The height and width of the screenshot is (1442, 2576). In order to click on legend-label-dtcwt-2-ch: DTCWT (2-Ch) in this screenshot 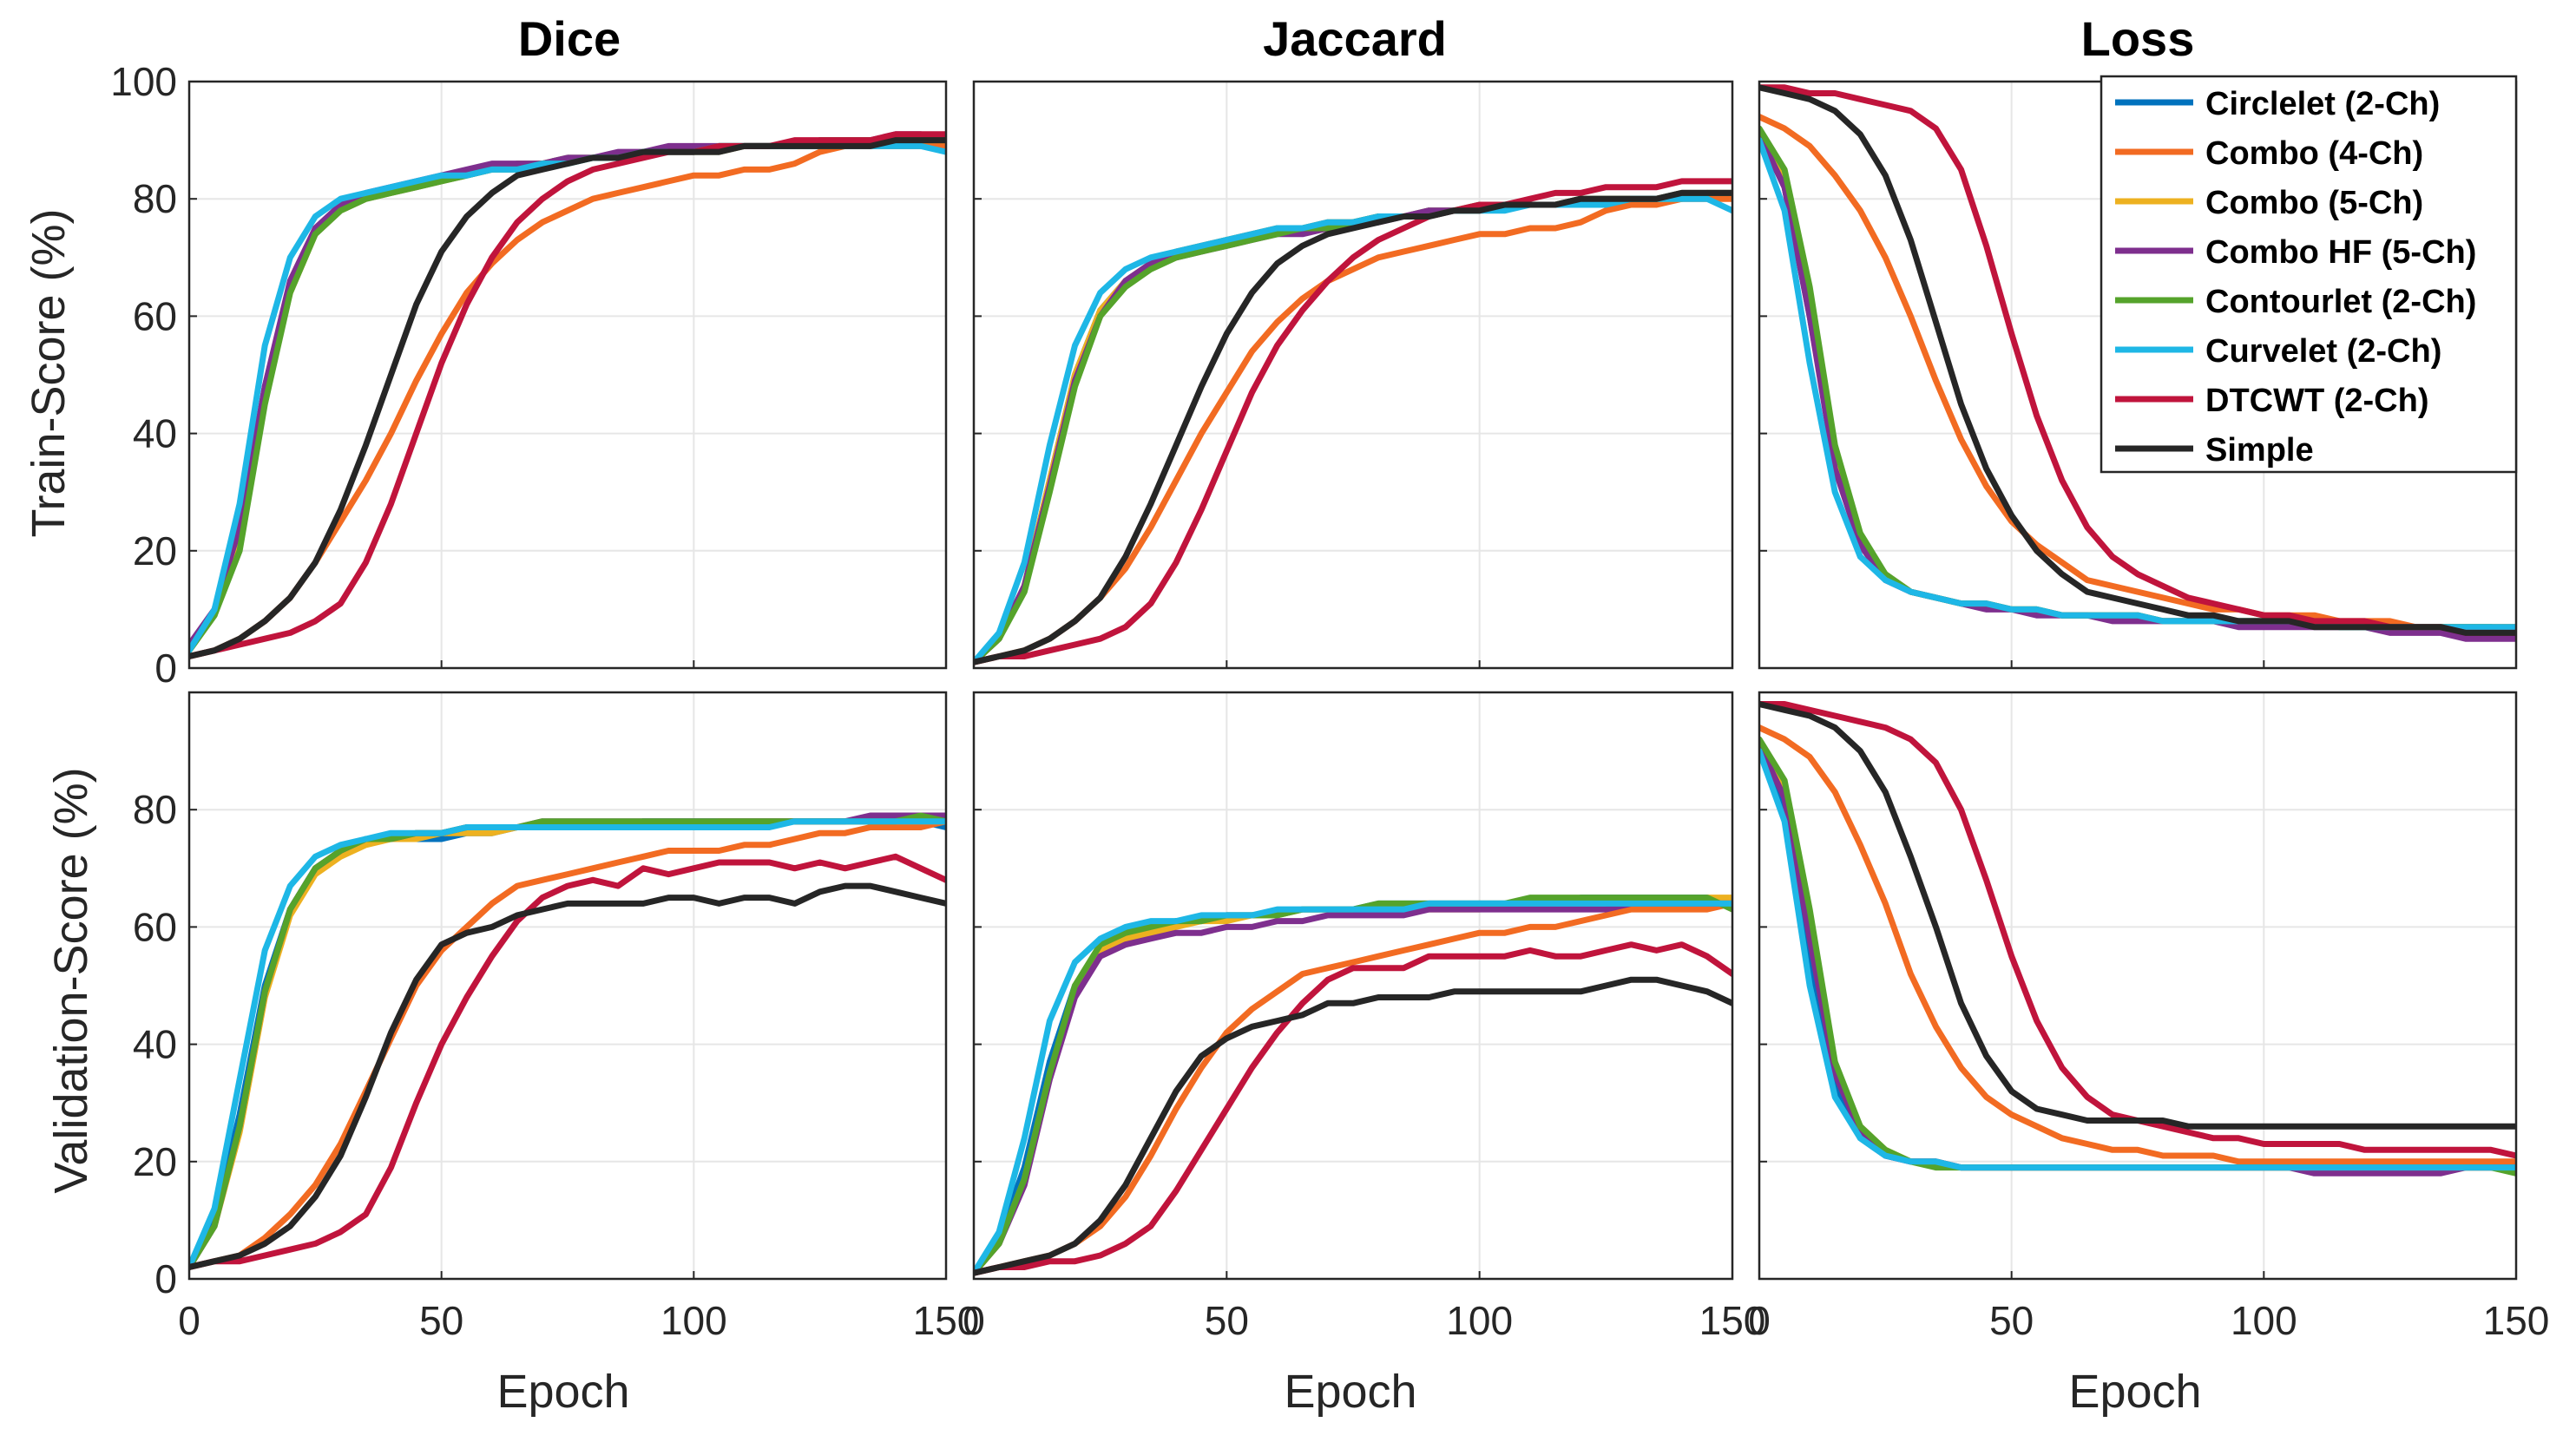, I will do `click(2316, 401)`.